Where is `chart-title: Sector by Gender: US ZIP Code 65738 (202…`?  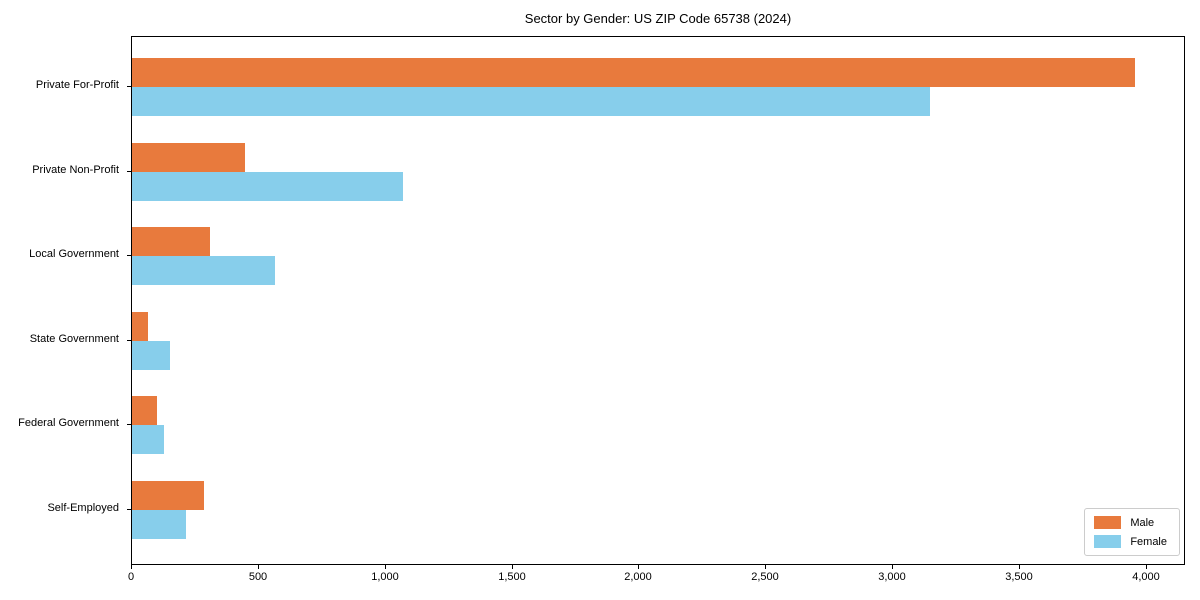
chart-title: Sector by Gender: US ZIP Code 65738 (202… is located at coordinates (658, 18).